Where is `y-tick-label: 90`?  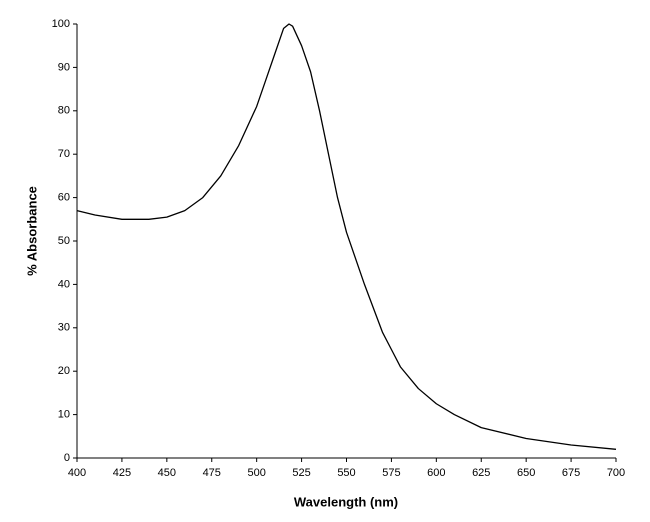 y-tick-label: 90 is located at coordinates (64, 67).